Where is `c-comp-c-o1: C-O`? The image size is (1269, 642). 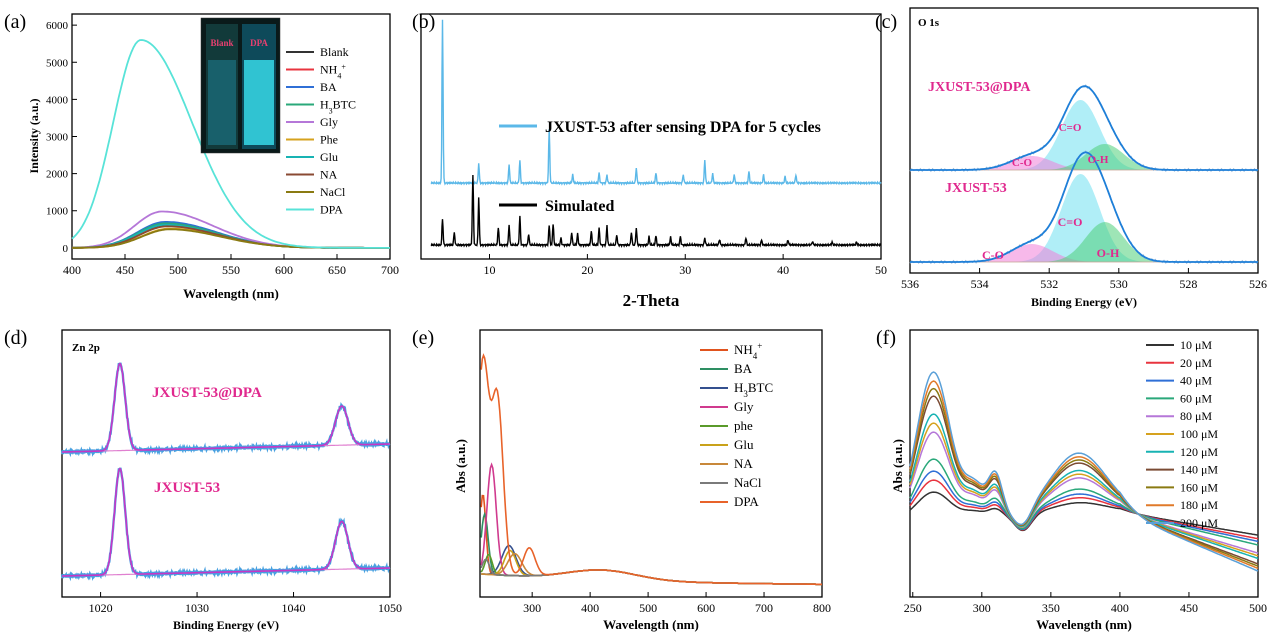 c-comp-c-o1: C-O is located at coordinates (1022, 163).